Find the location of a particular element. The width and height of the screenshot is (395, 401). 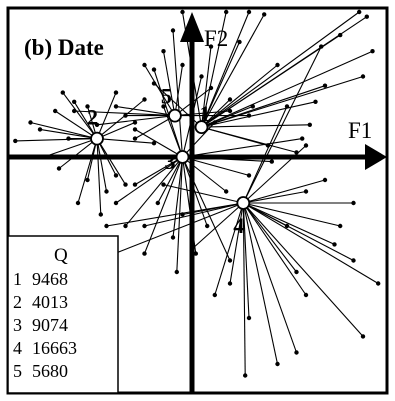

legend-id-4: 4 is located at coordinates (17, 348).